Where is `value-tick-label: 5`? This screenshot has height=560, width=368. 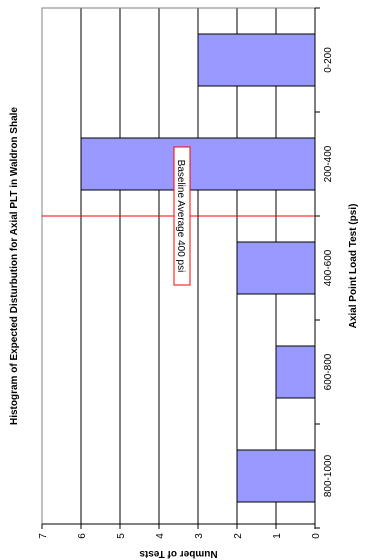 value-tick-label: 5 is located at coordinates (121, 536).